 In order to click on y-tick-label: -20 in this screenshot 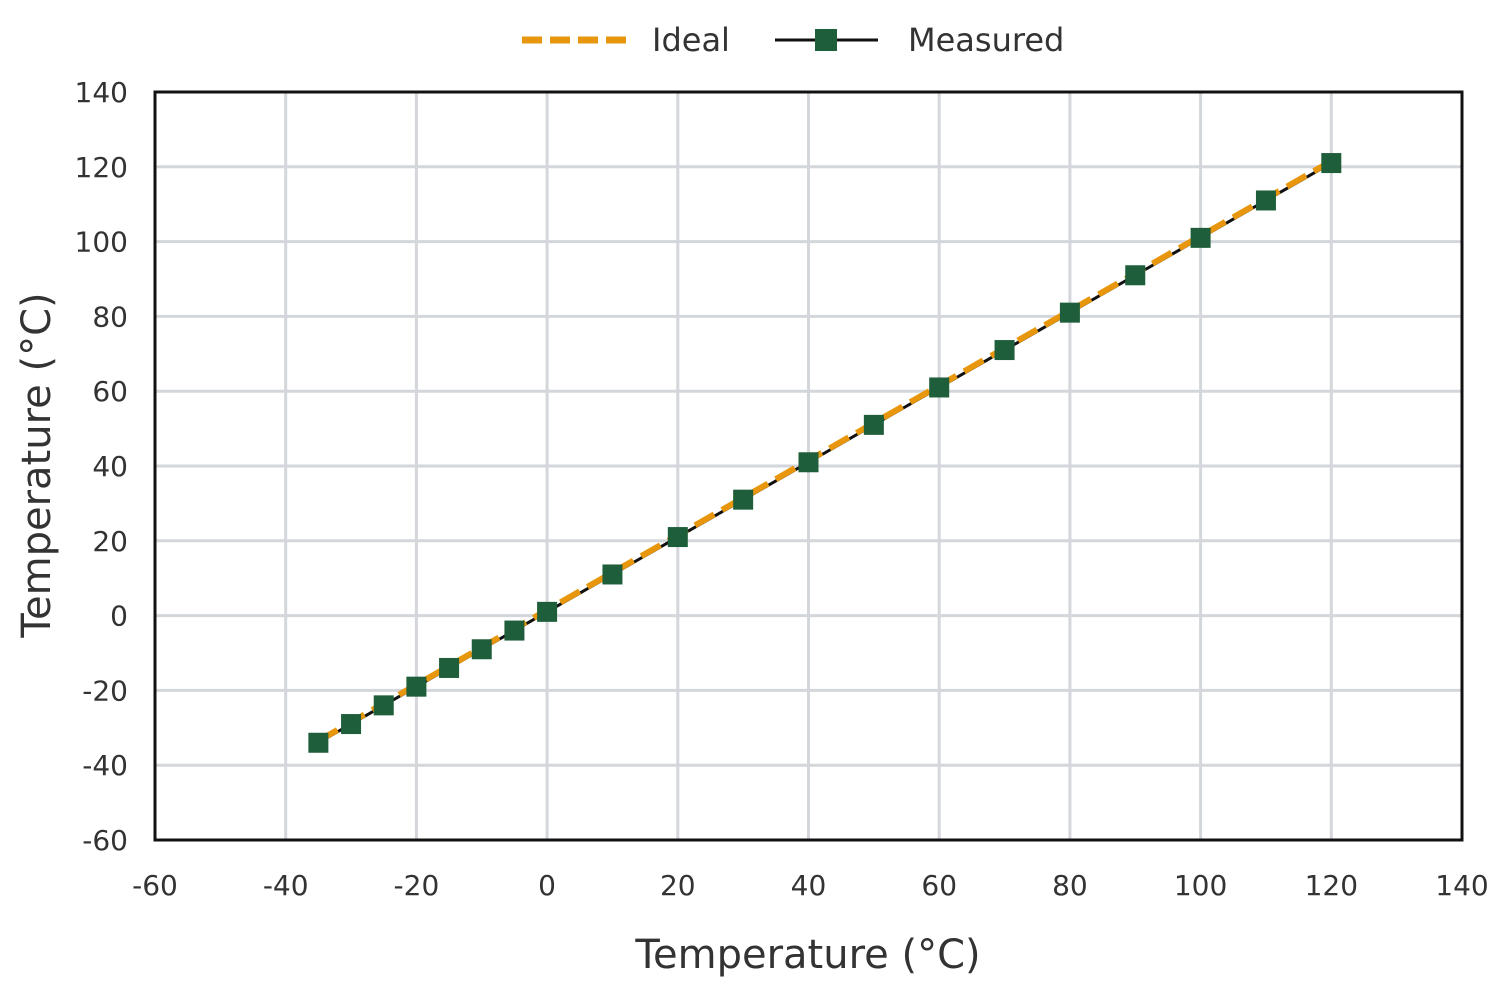, I will do `click(105, 690)`.